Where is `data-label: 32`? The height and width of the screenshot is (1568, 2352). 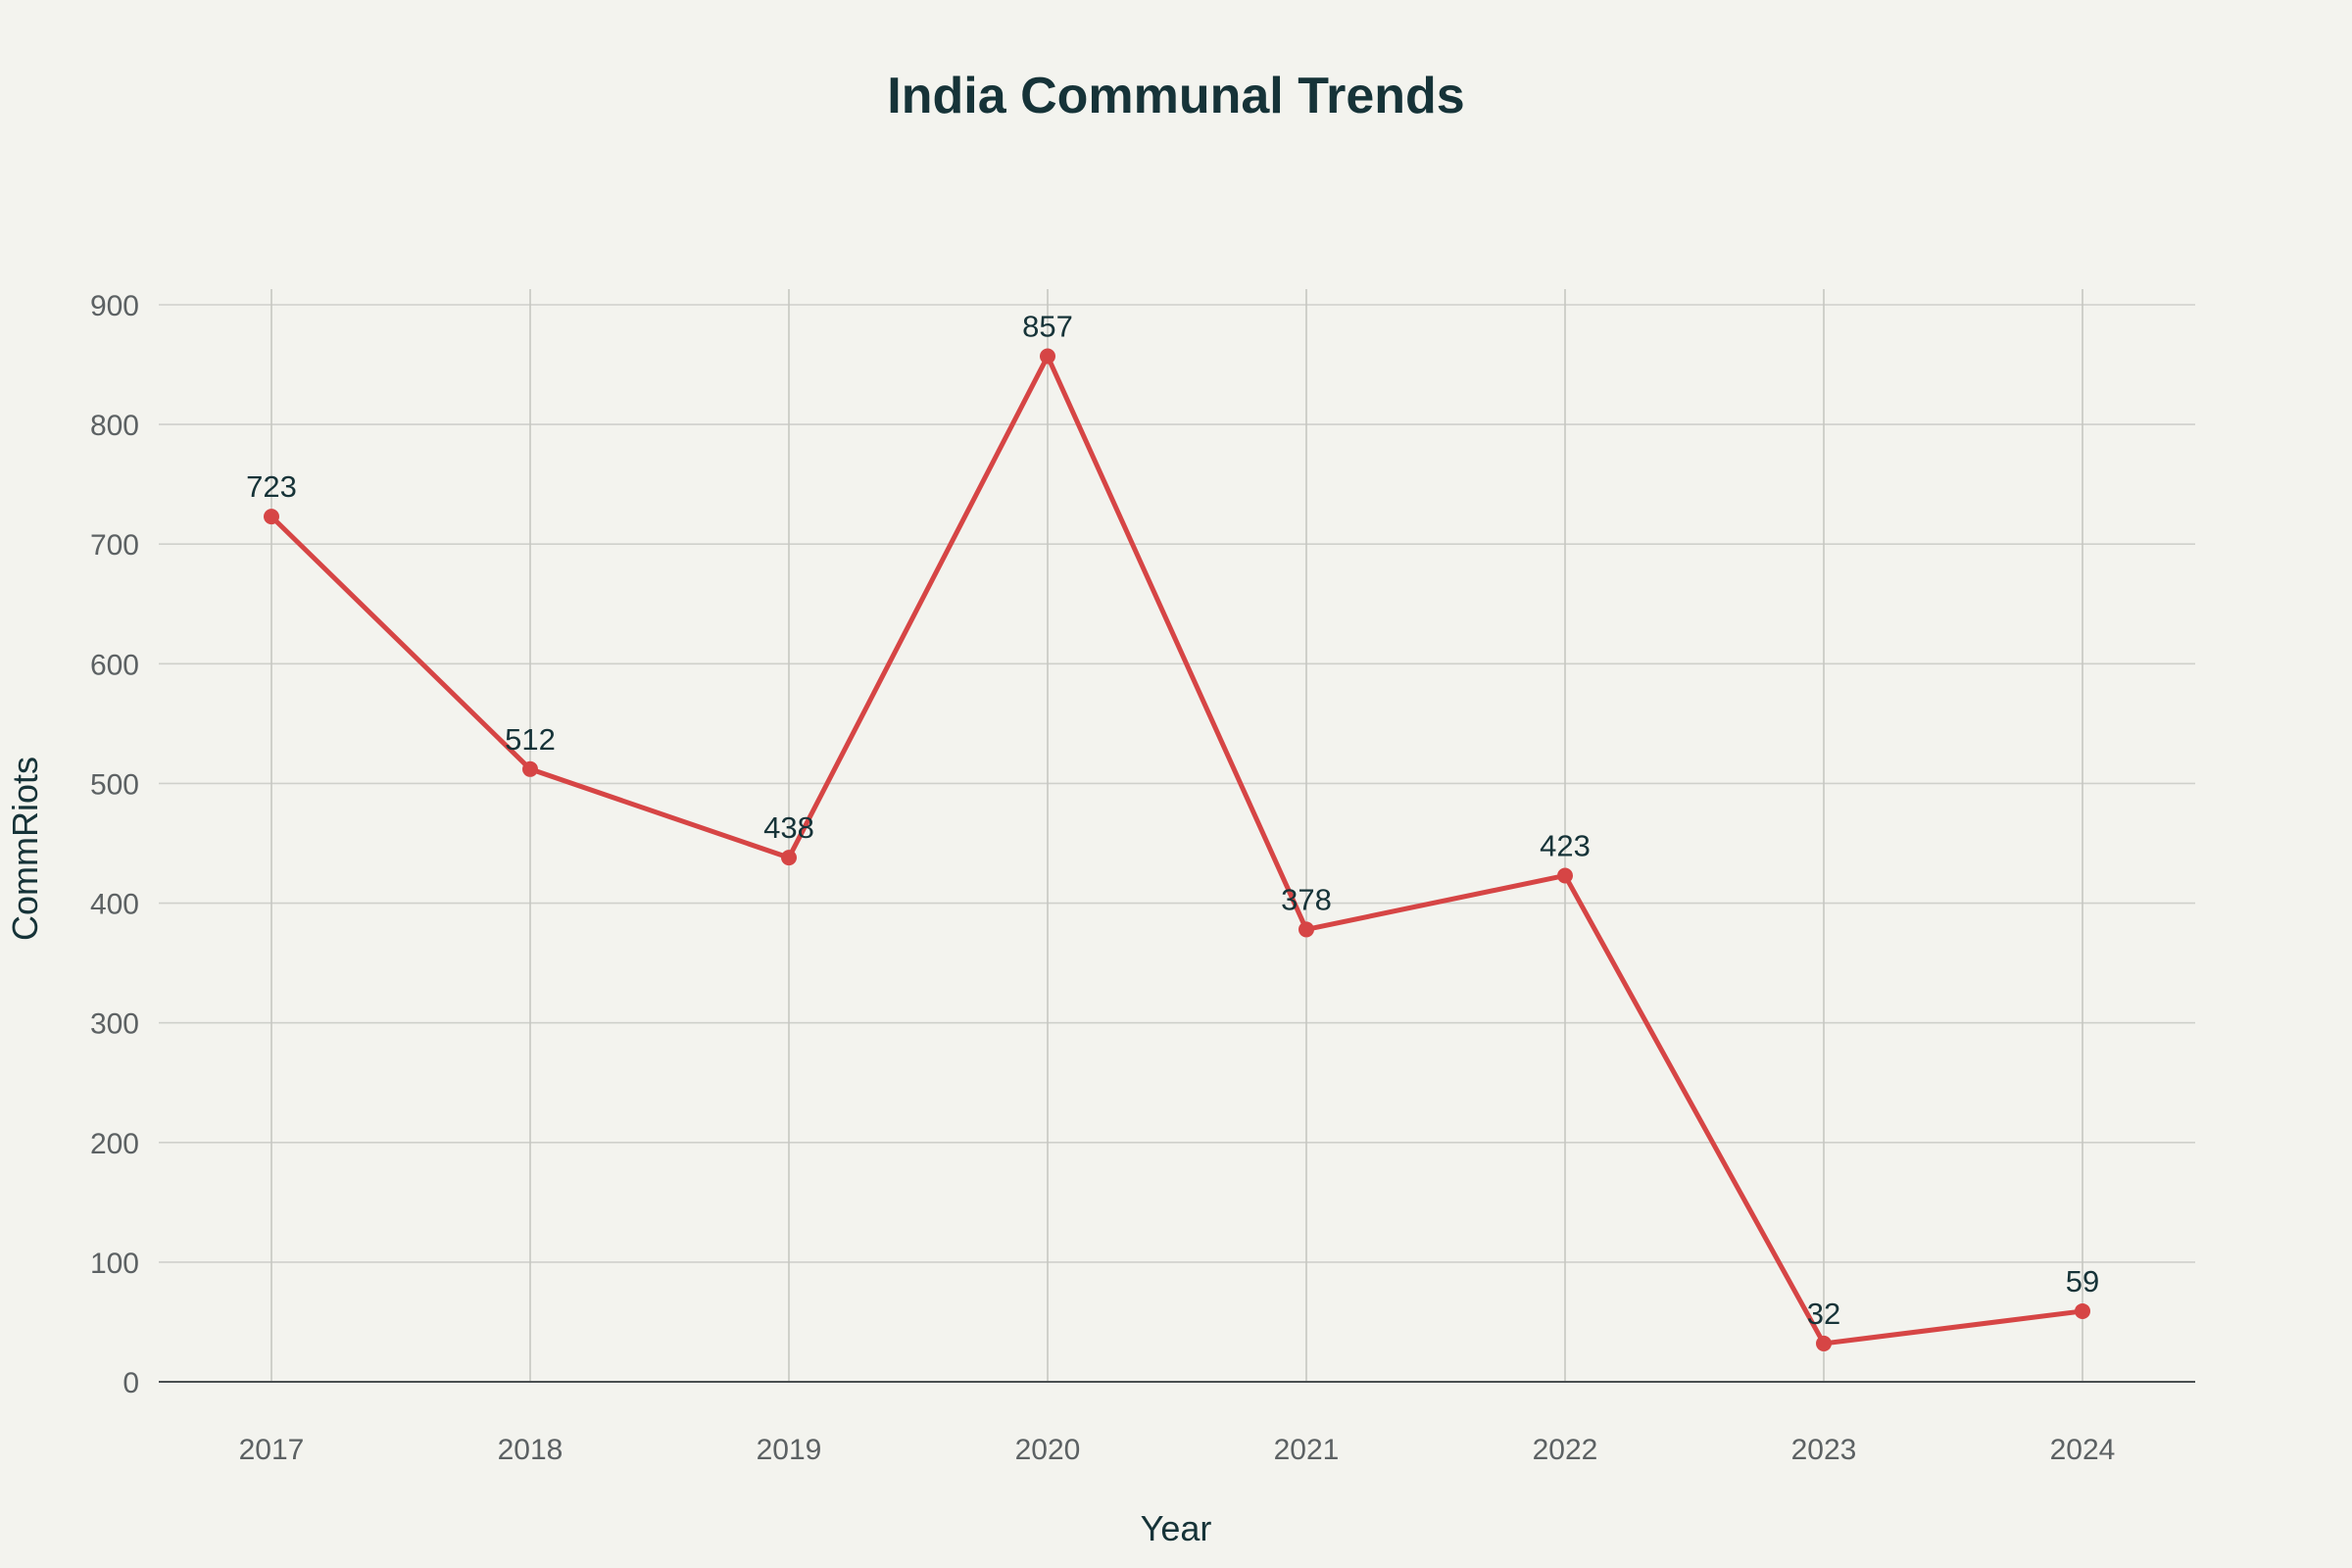
data-label: 32 is located at coordinates (1823, 1314).